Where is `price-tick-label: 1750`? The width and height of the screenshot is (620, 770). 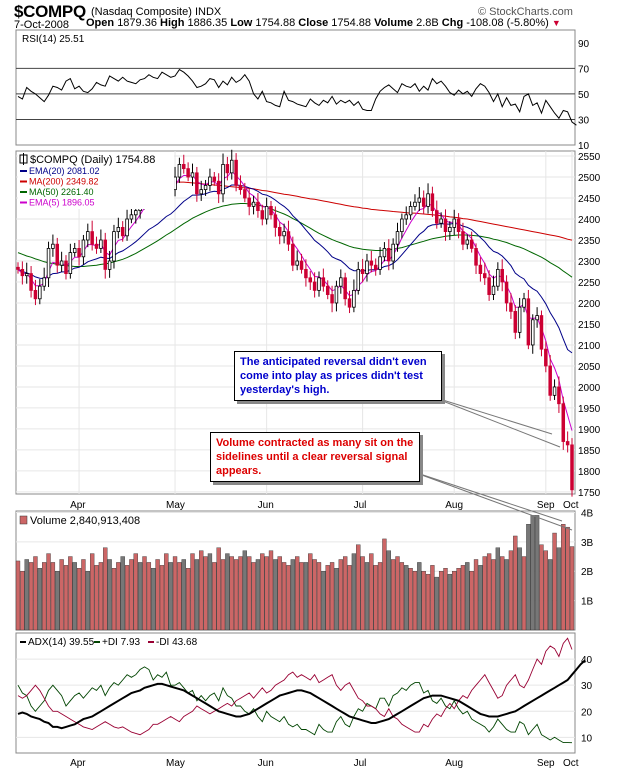 price-tick-label: 1750 is located at coordinates (589, 493).